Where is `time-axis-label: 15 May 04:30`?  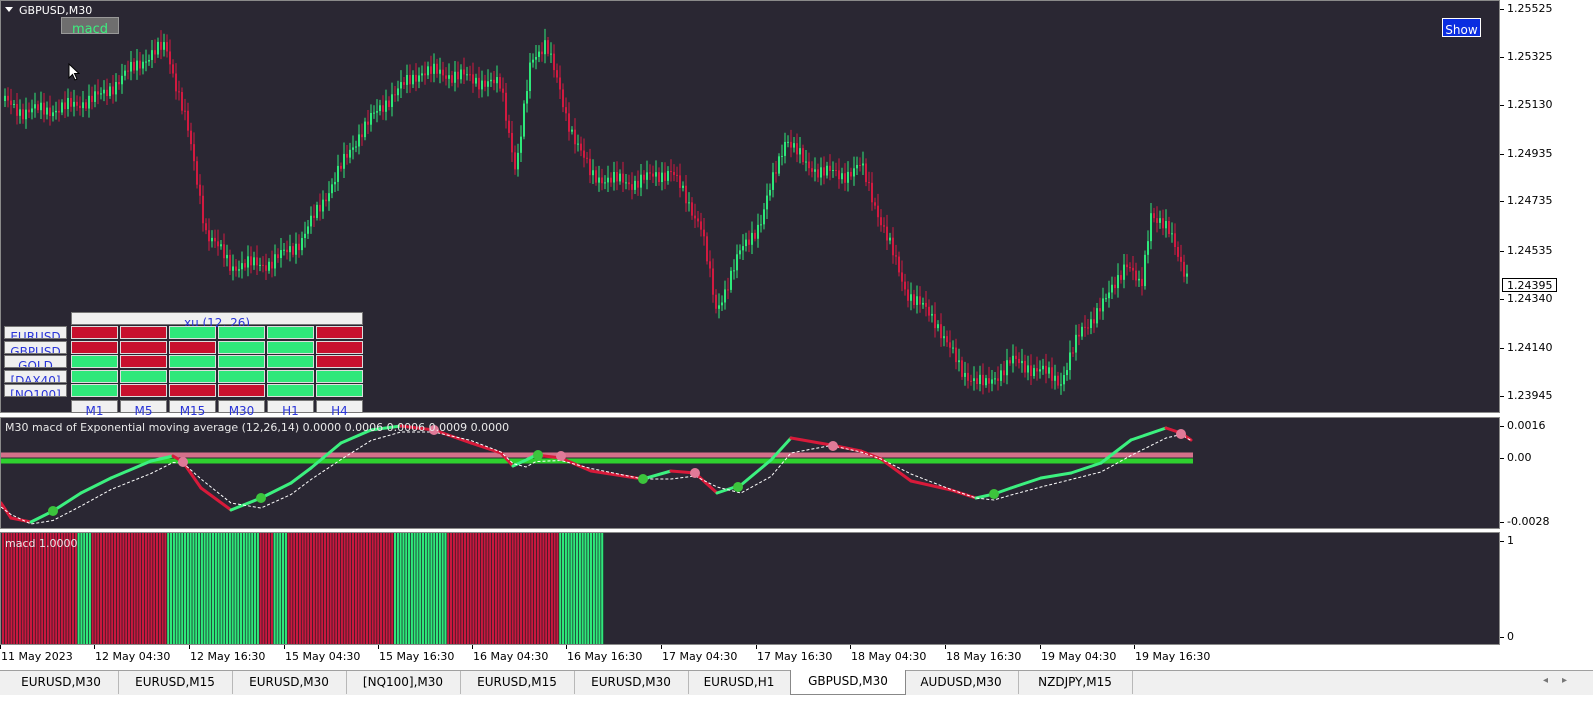 time-axis-label: 15 May 04:30 is located at coordinates (323, 656).